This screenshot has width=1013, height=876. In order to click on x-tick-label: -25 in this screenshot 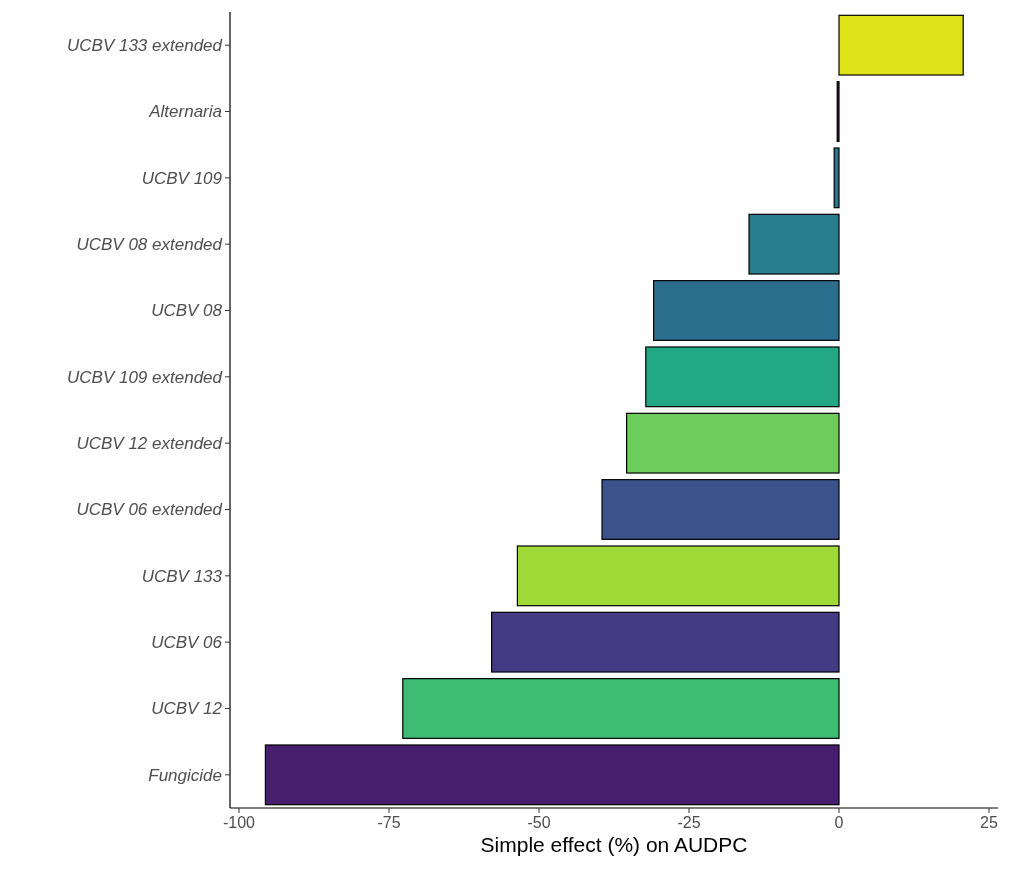, I will do `click(689, 822)`.